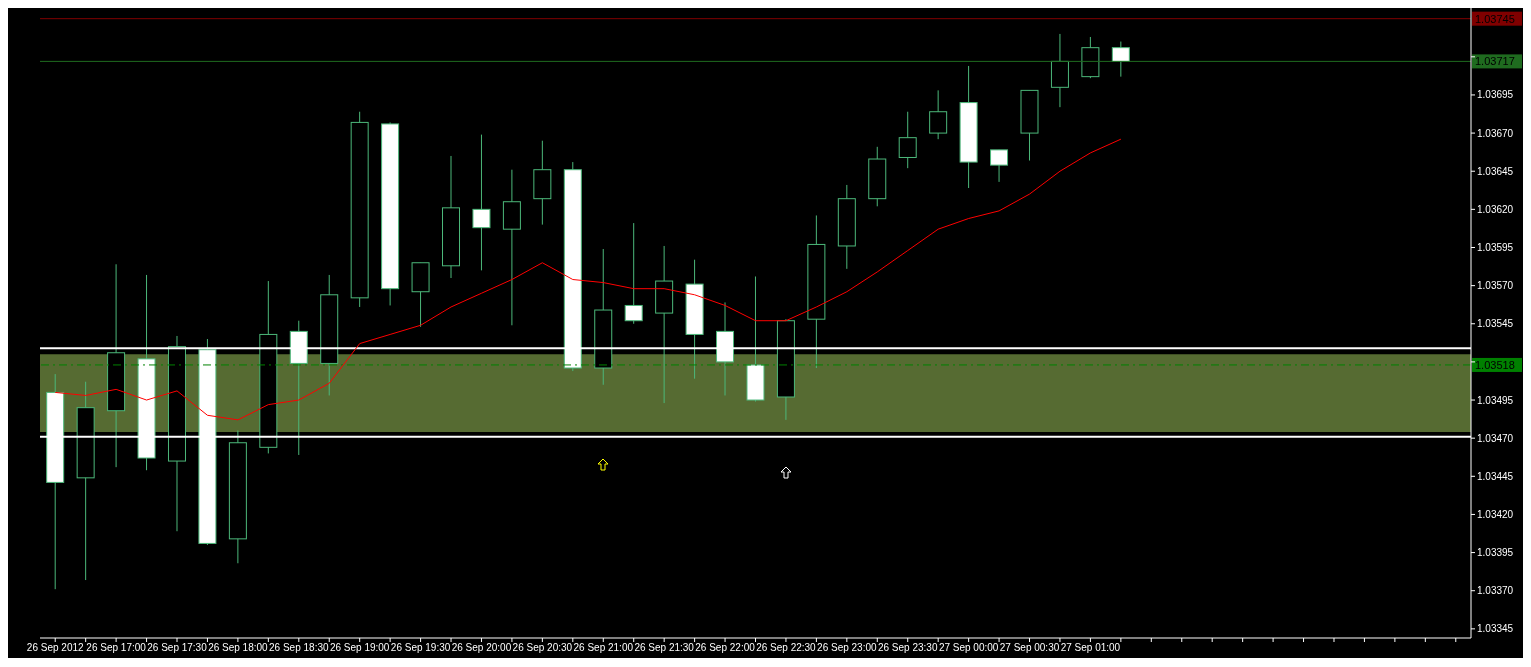 The width and height of the screenshot is (1531, 667). What do you see at coordinates (359, 648) in the screenshot?
I see `x-tick-label: 26 Sep 19:00` at bounding box center [359, 648].